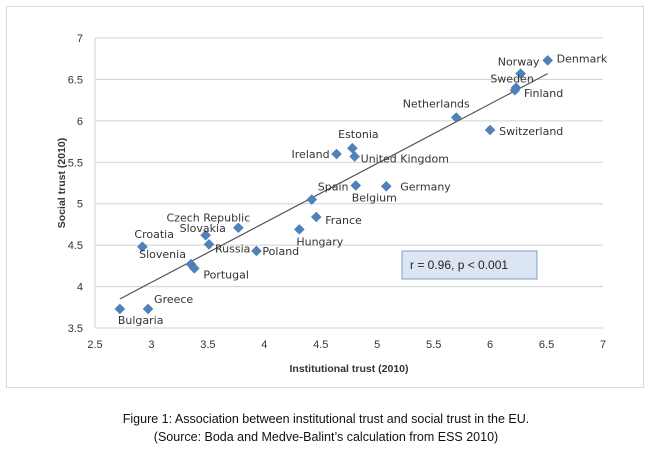  I want to click on annotation-background, so click(469, 265).